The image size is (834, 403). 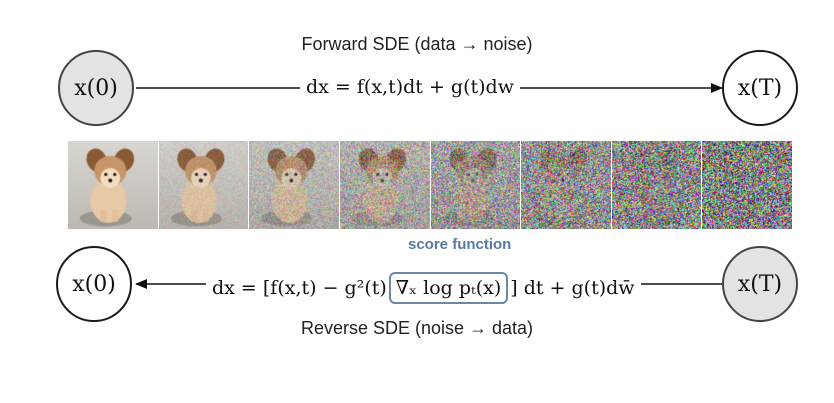 I want to click on dog-noise-1-image, so click(x=203, y=185).